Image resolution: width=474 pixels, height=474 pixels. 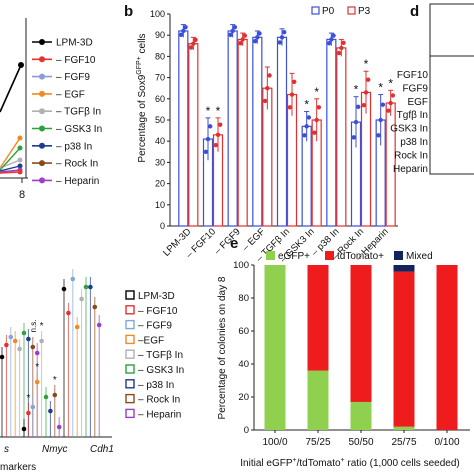 What do you see at coordinates (77, 164) in the screenshot?
I see `legend-label-7: – Rock In` at bounding box center [77, 164].